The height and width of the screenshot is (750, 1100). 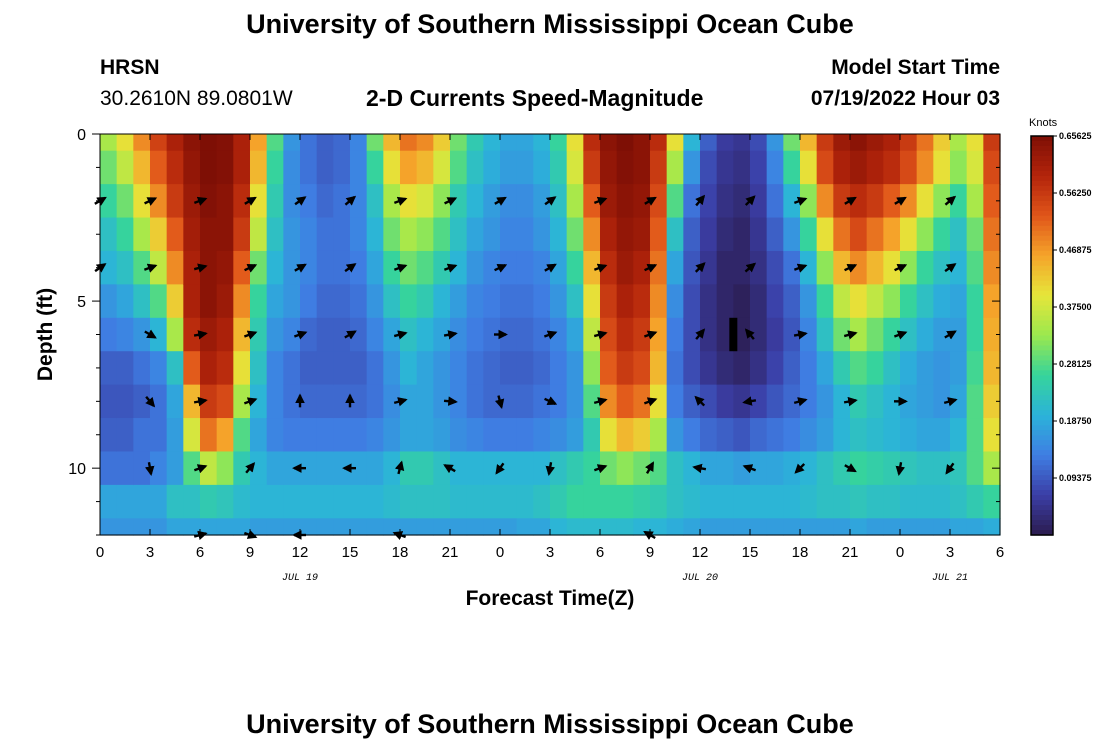 I want to click on colorbar-tick-label: 0.09375, so click(x=1075, y=478).